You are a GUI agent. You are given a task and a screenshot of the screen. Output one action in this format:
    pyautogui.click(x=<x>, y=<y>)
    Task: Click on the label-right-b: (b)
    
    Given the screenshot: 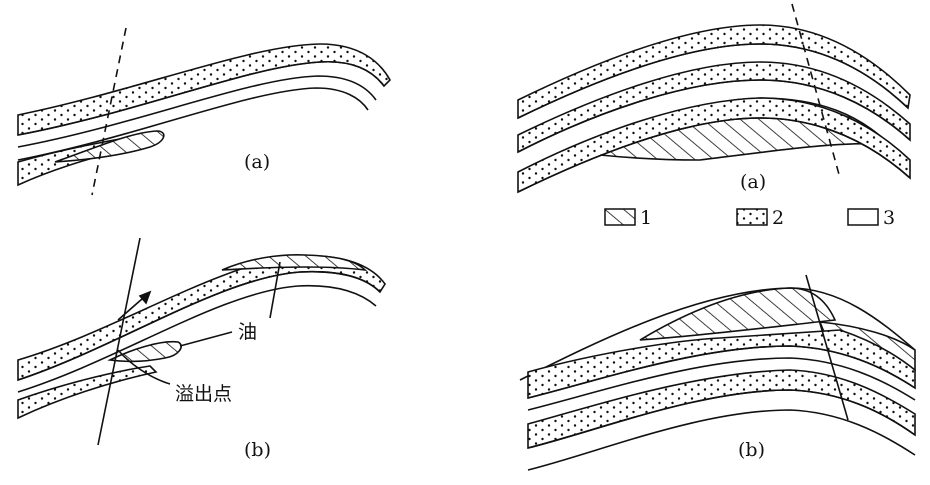 What is the action you would take?
    pyautogui.click(x=751, y=450)
    